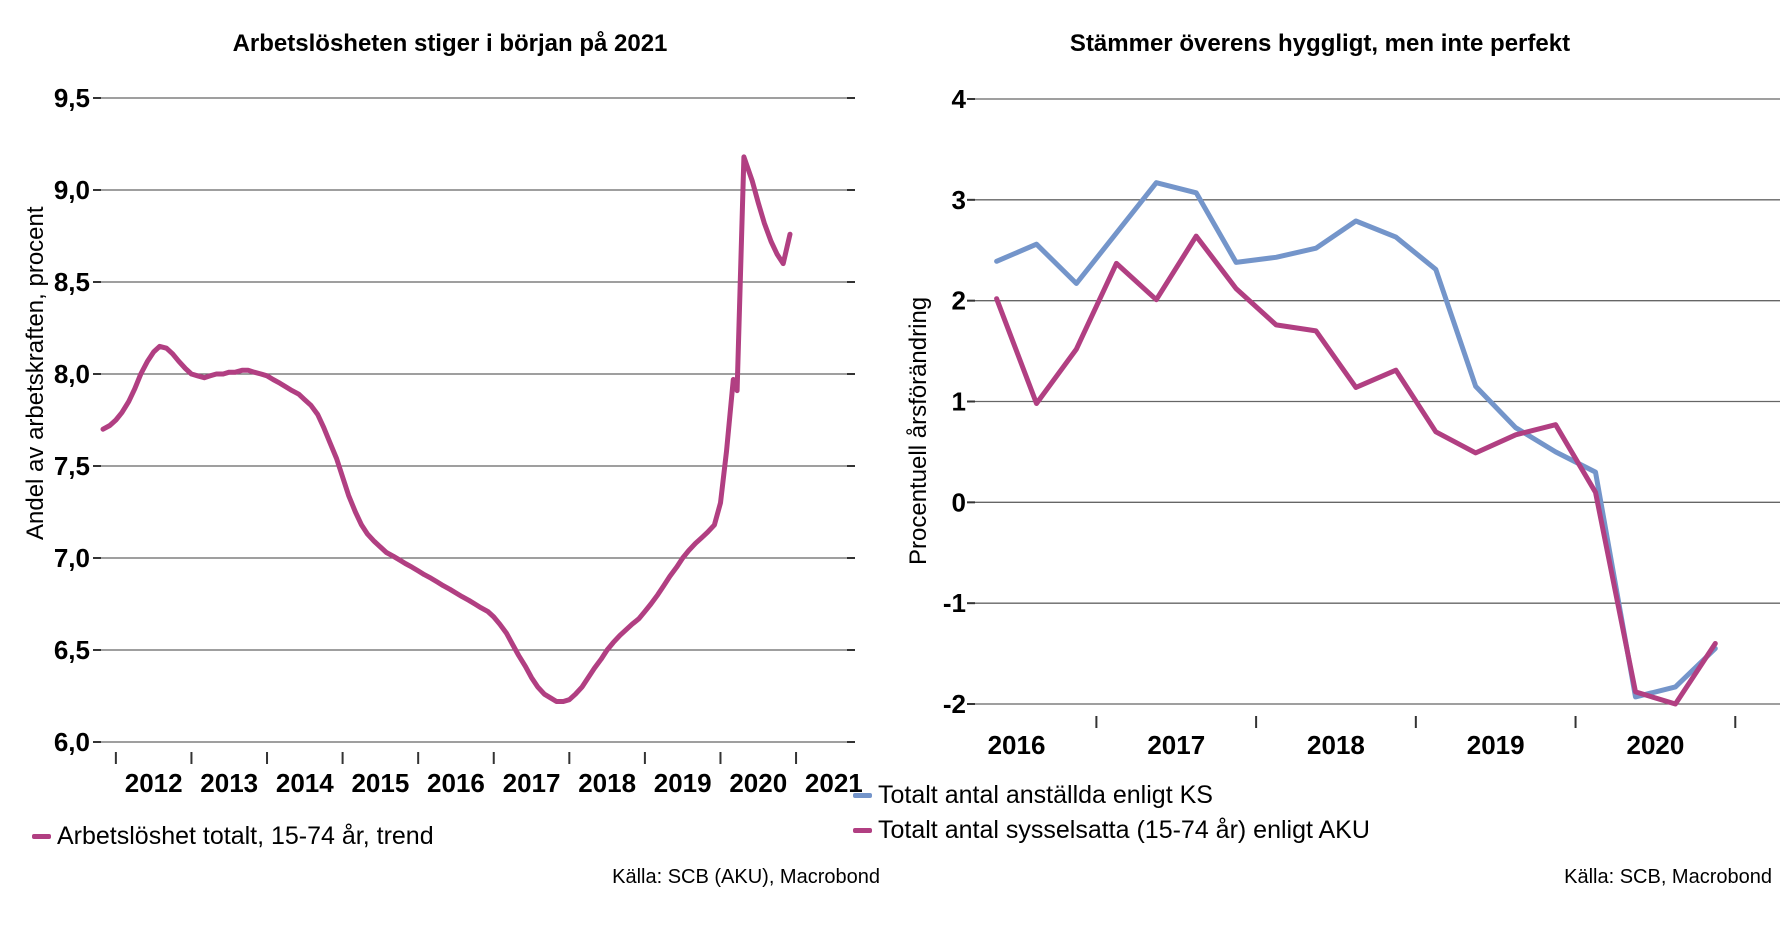  I want to click on svg-text: 1, so click(959, 402).